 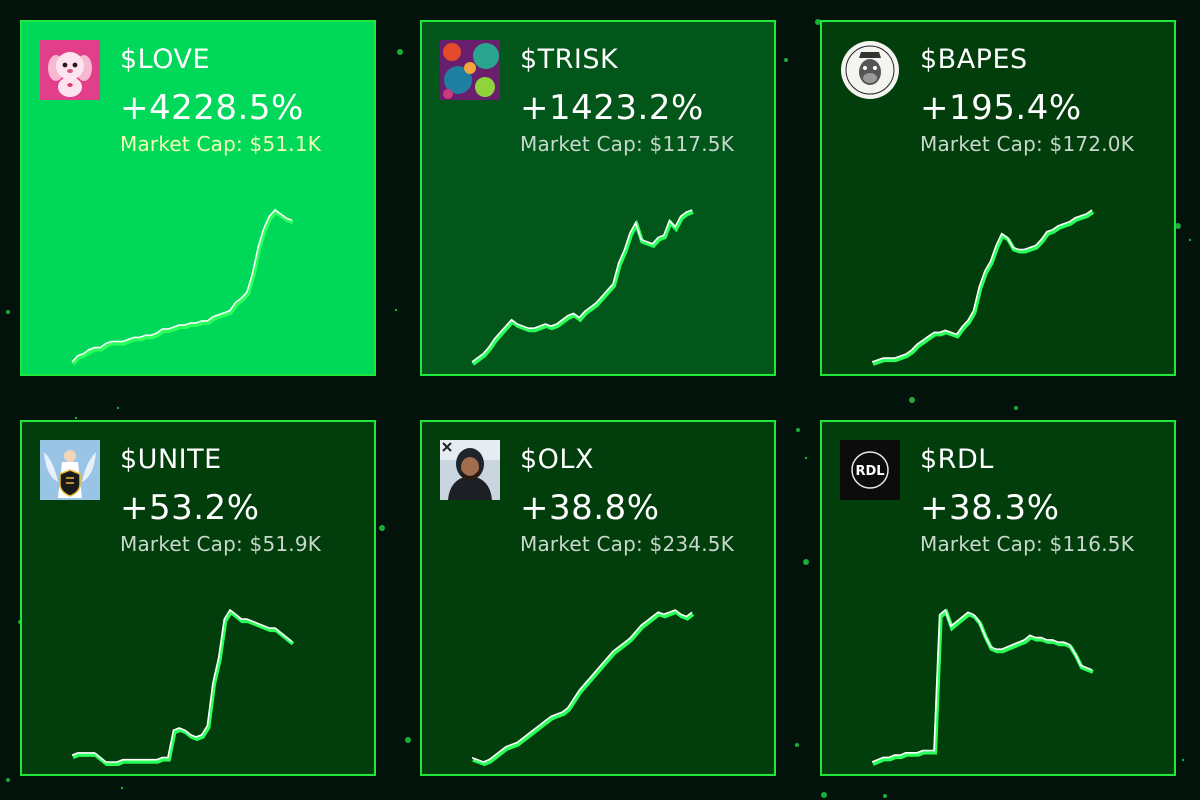 I want to click on token-ticker: $TRISK, so click(x=569, y=59).